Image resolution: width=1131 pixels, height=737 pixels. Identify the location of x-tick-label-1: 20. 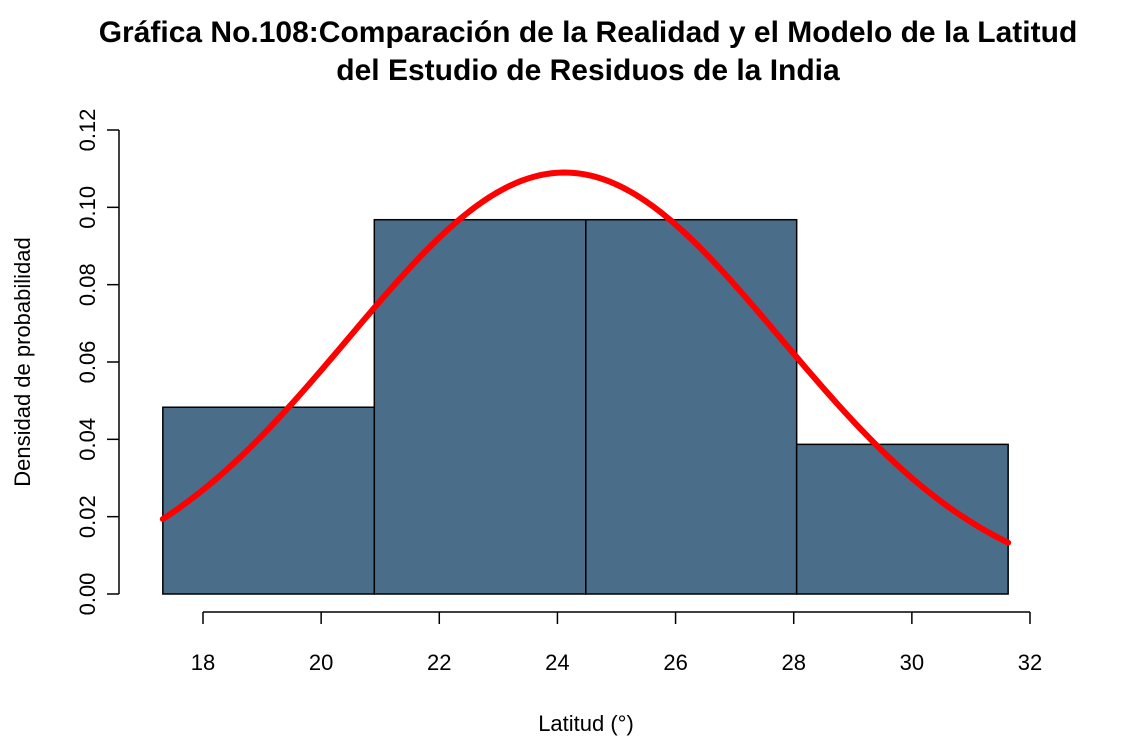
(321, 662).